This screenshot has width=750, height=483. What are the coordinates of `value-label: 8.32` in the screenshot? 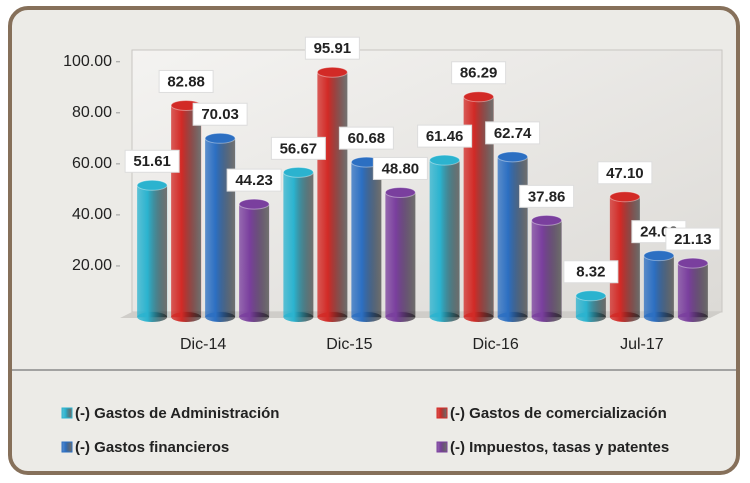 It's located at (590, 272).